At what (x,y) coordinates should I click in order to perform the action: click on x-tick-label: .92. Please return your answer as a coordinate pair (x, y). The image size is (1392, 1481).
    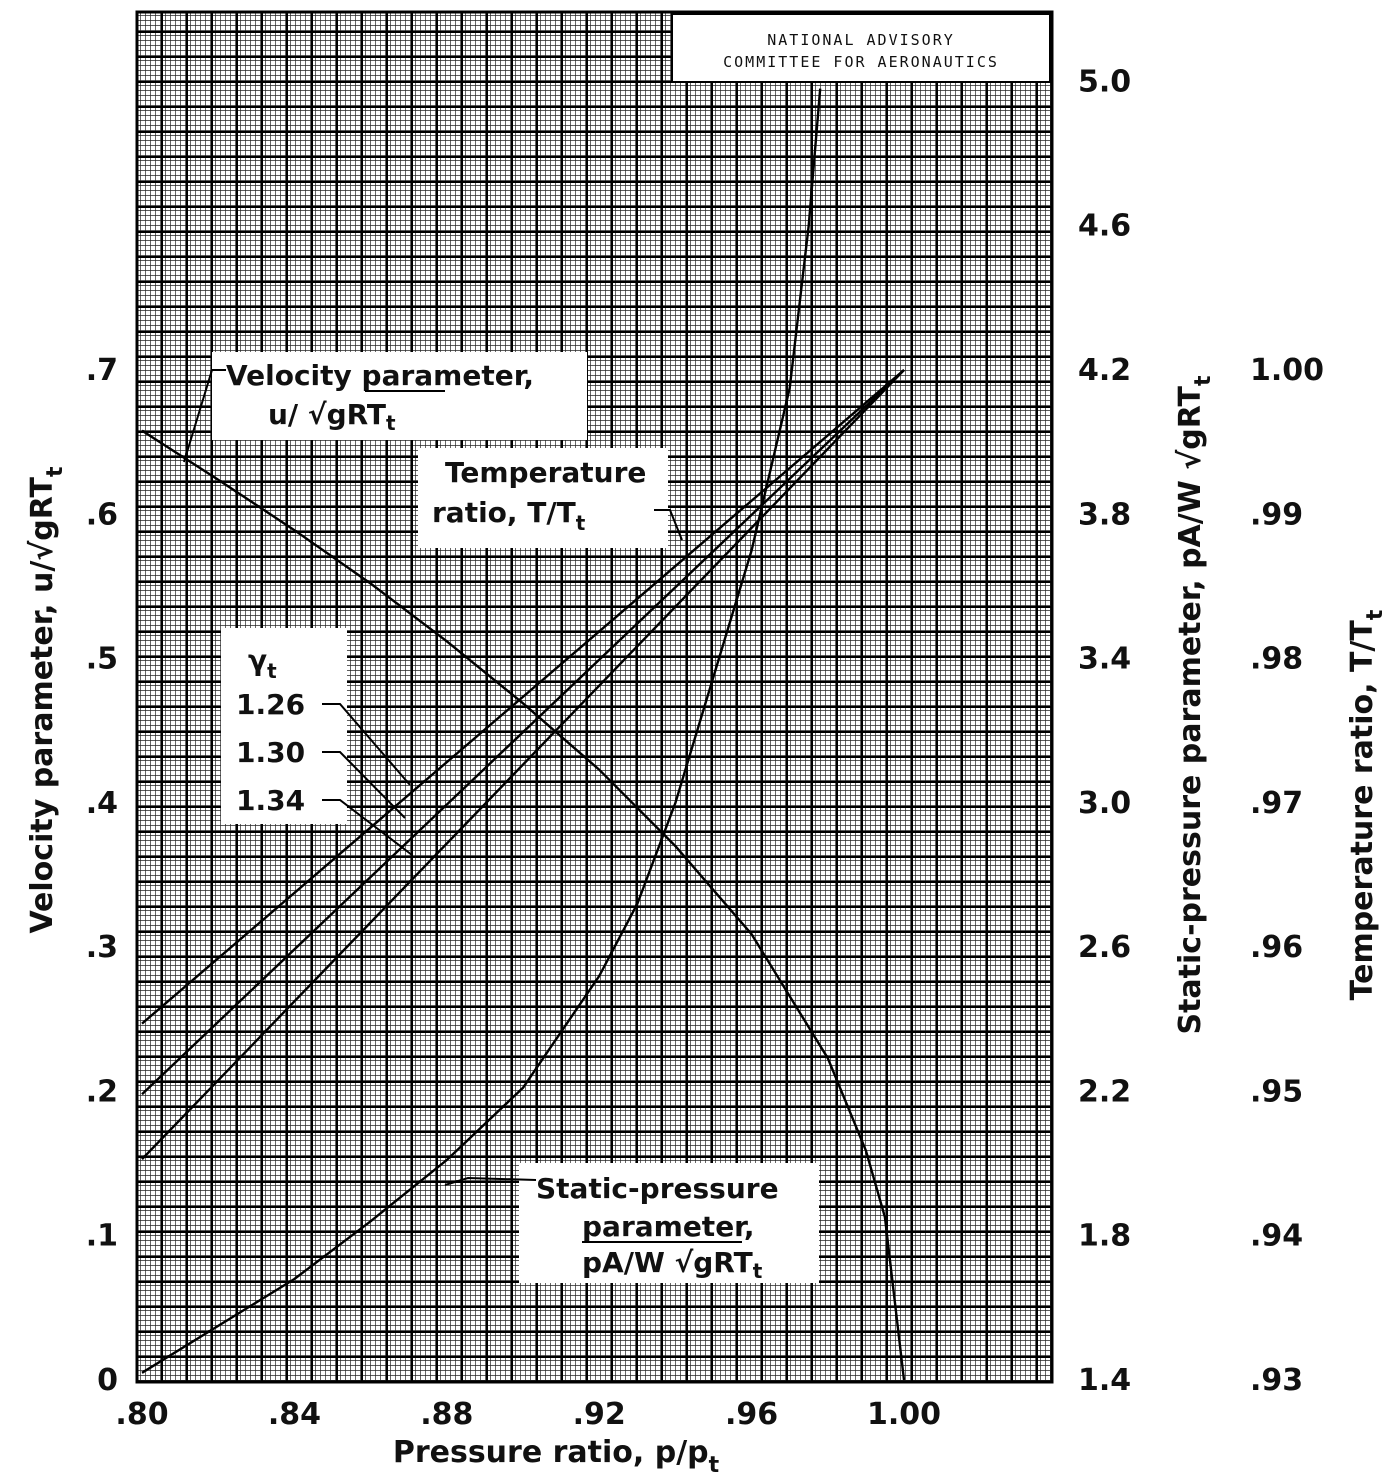
    Looking at the image, I should click on (599, 1414).